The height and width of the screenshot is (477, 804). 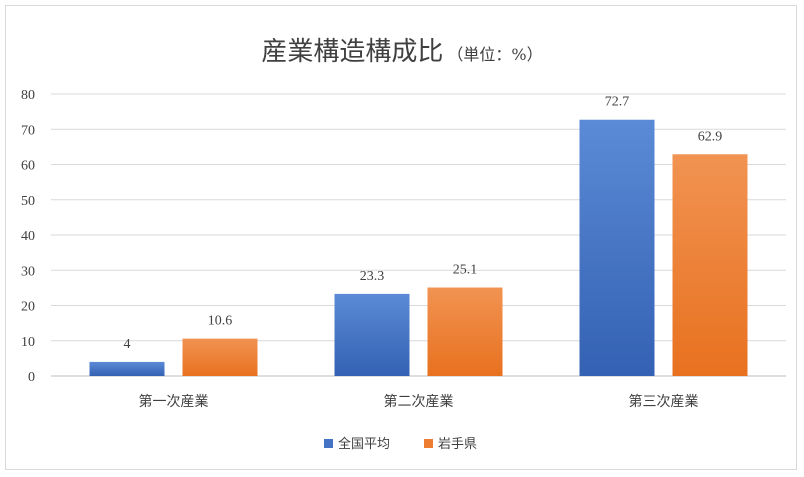 I want to click on legend-label: 岩手県, so click(x=457, y=444).